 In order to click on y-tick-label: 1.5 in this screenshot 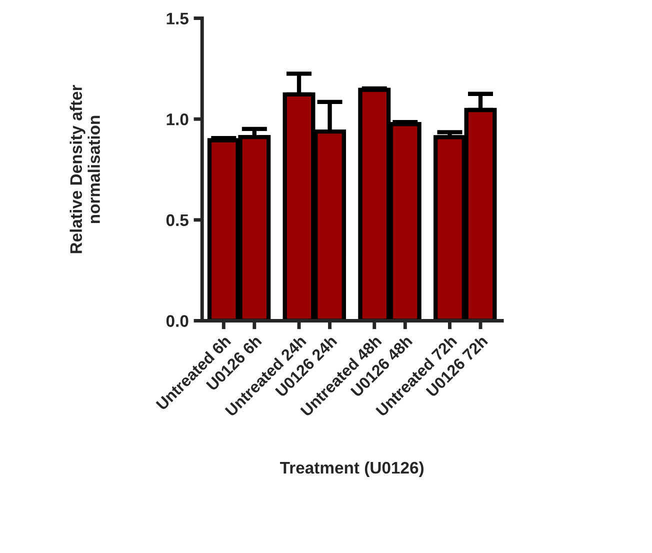, I will do `click(177, 18)`.